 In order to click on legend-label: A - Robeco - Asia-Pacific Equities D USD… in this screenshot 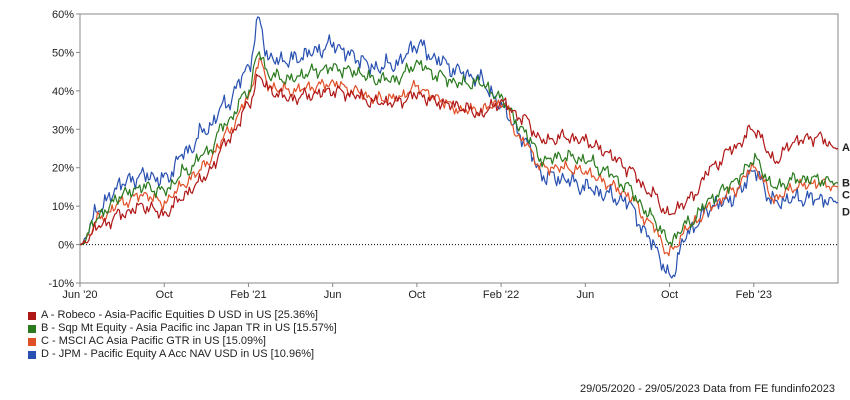, I will do `click(179, 315)`.